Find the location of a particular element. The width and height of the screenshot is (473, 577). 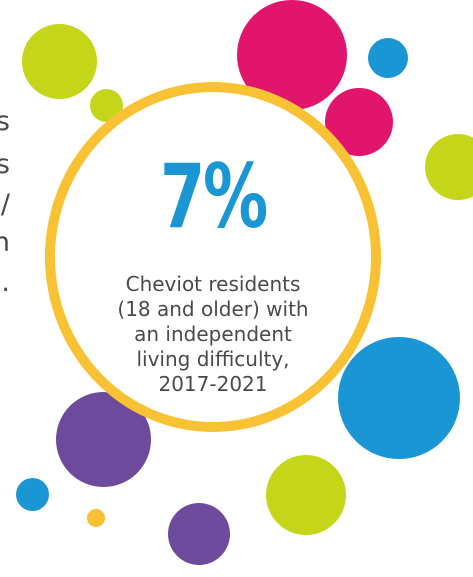

edge-text-fragment: h is located at coordinates (5, 242).